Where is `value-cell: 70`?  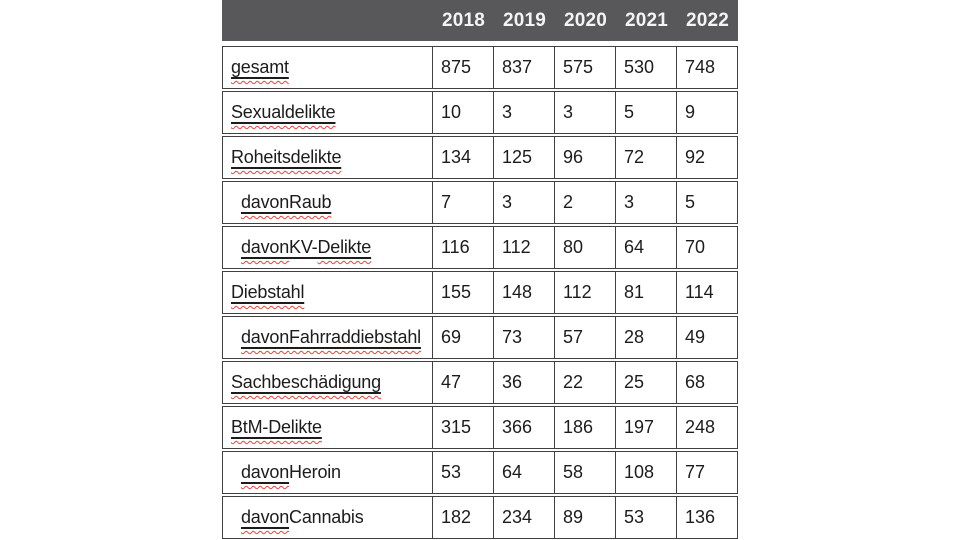 value-cell: 70 is located at coordinates (707, 247).